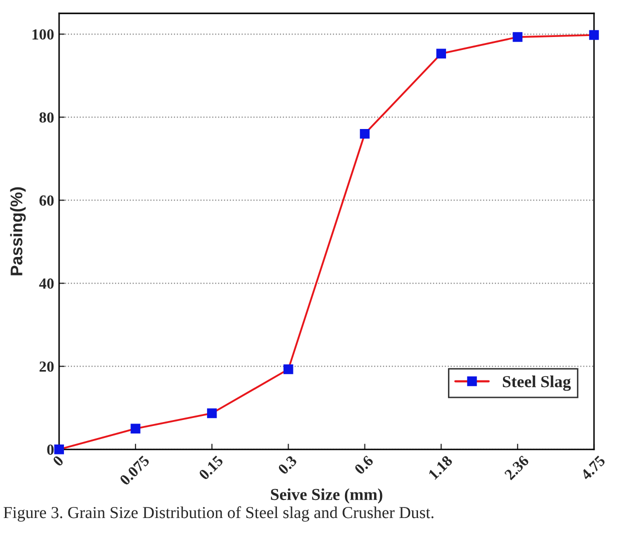 This screenshot has width=622, height=535. I want to click on caption: Figure 3. Grain Size Distribution of Steel slag and Crusher Dust., so click(219, 514).